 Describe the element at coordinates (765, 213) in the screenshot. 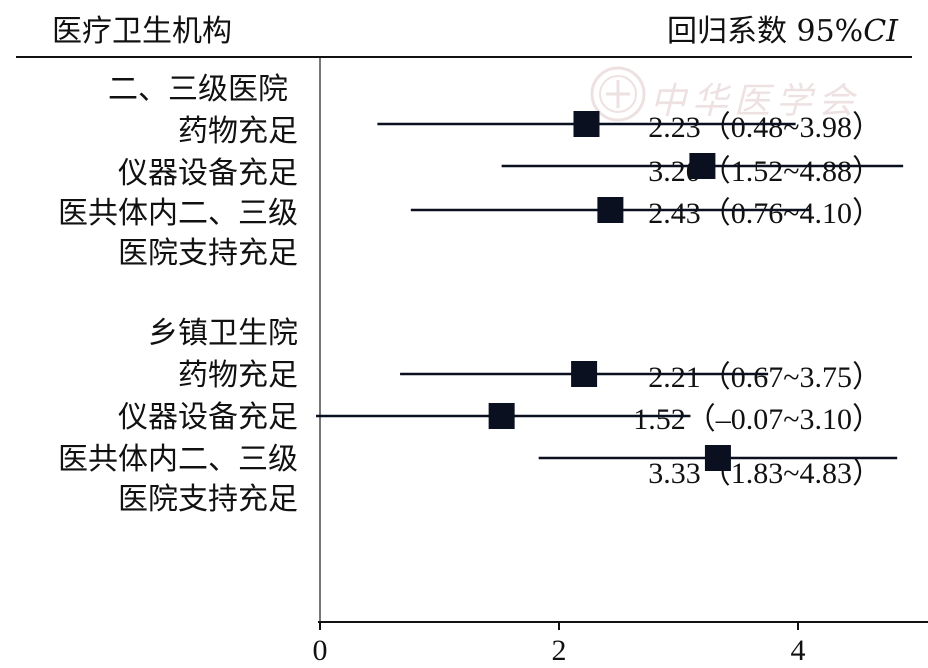

I see `estimate-text-3: 2.43（0.76~4.10）` at that location.